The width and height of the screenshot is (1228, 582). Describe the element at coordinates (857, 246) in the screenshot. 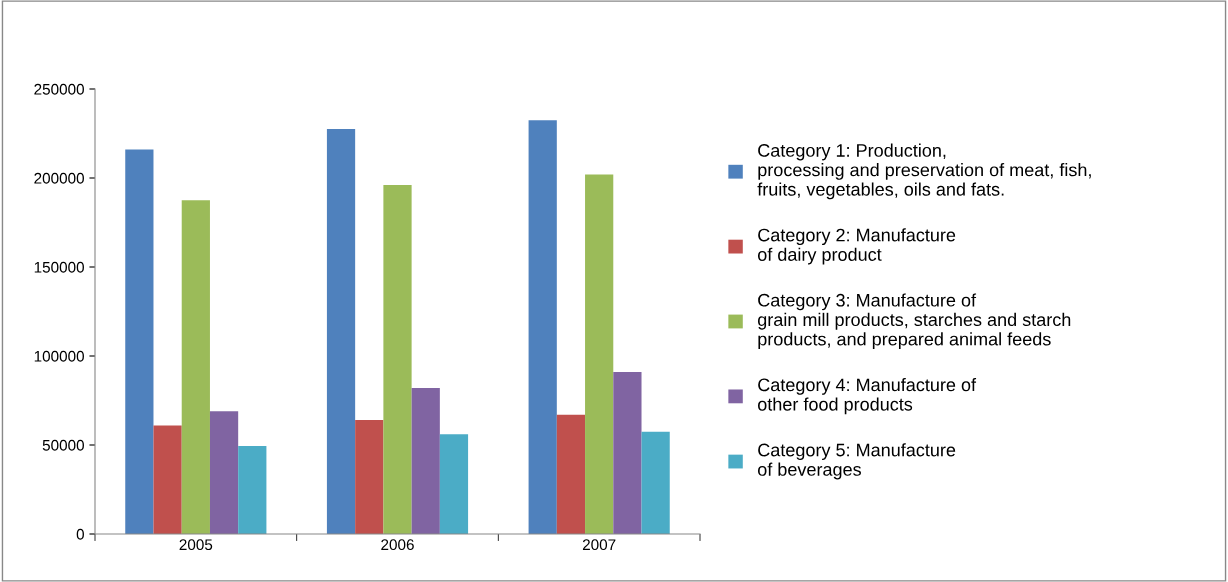

I see `legend-label: Category 2: Manufacture of dairy product` at that location.